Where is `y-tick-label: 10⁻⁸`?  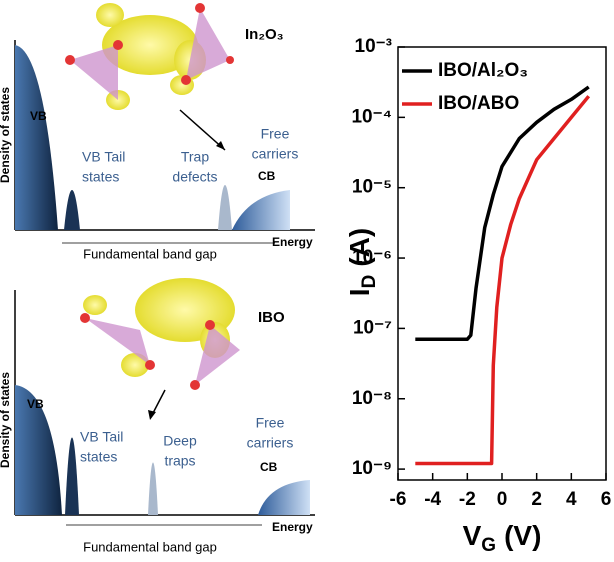
y-tick-label: 10⁻⁸ is located at coordinates (372, 398).